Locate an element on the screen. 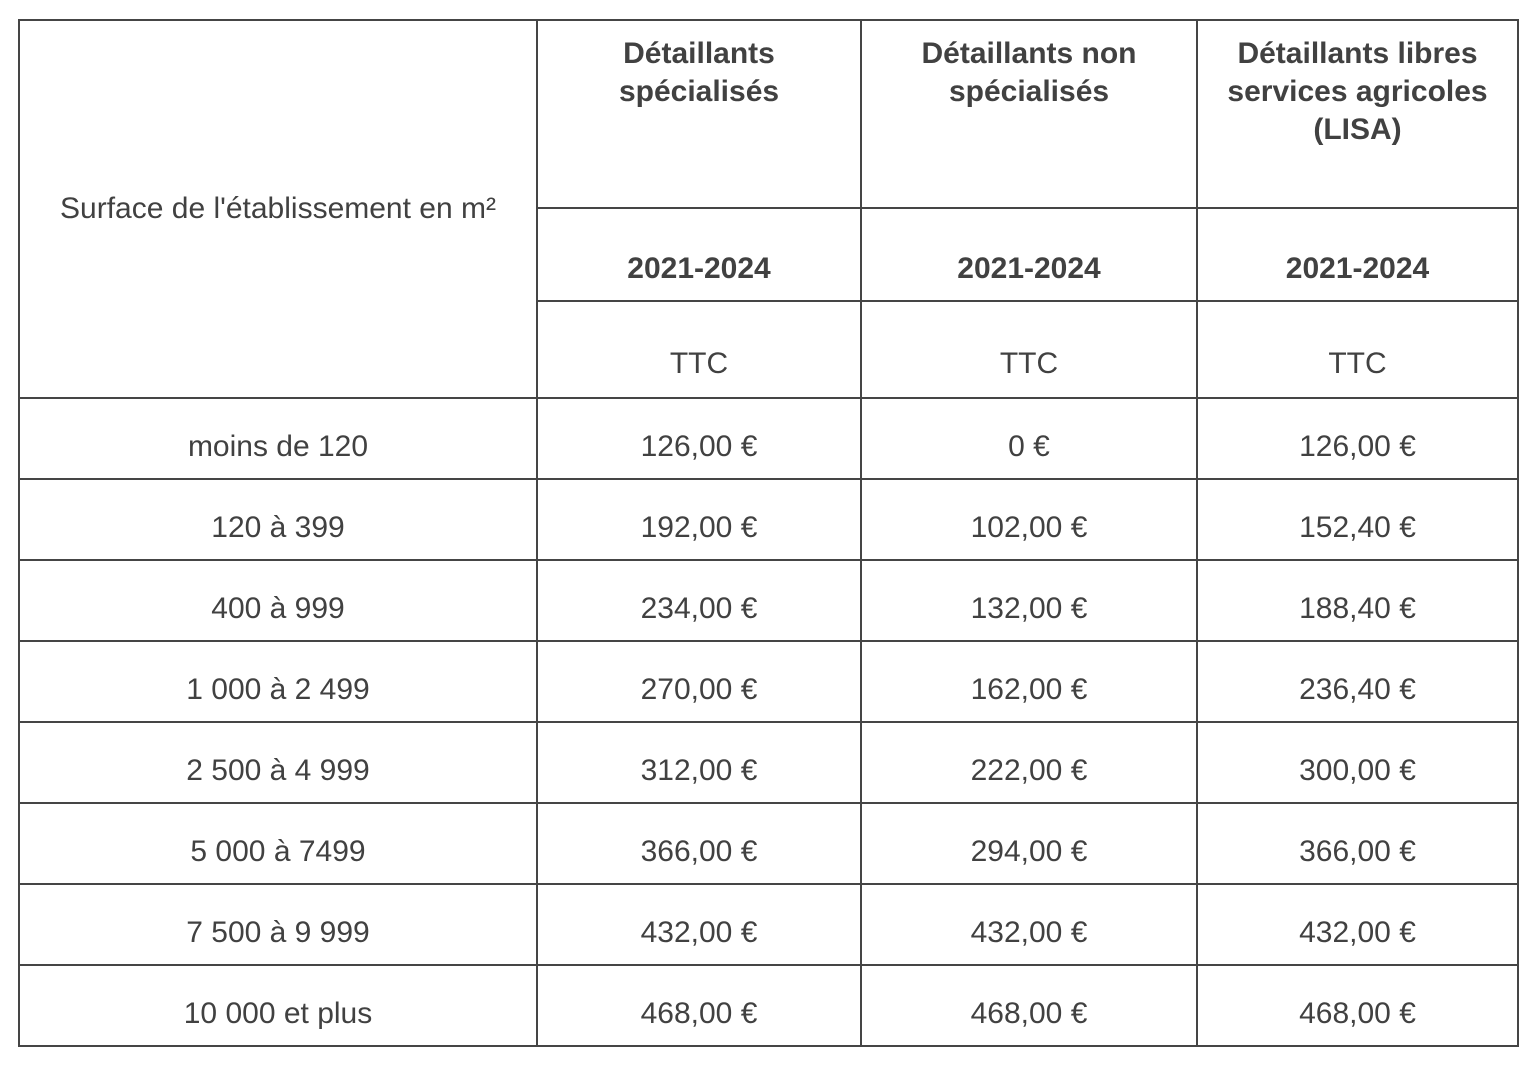  table-row: 400 à 999 234,00 € 132,00 € 188,40 € is located at coordinates (768, 600).